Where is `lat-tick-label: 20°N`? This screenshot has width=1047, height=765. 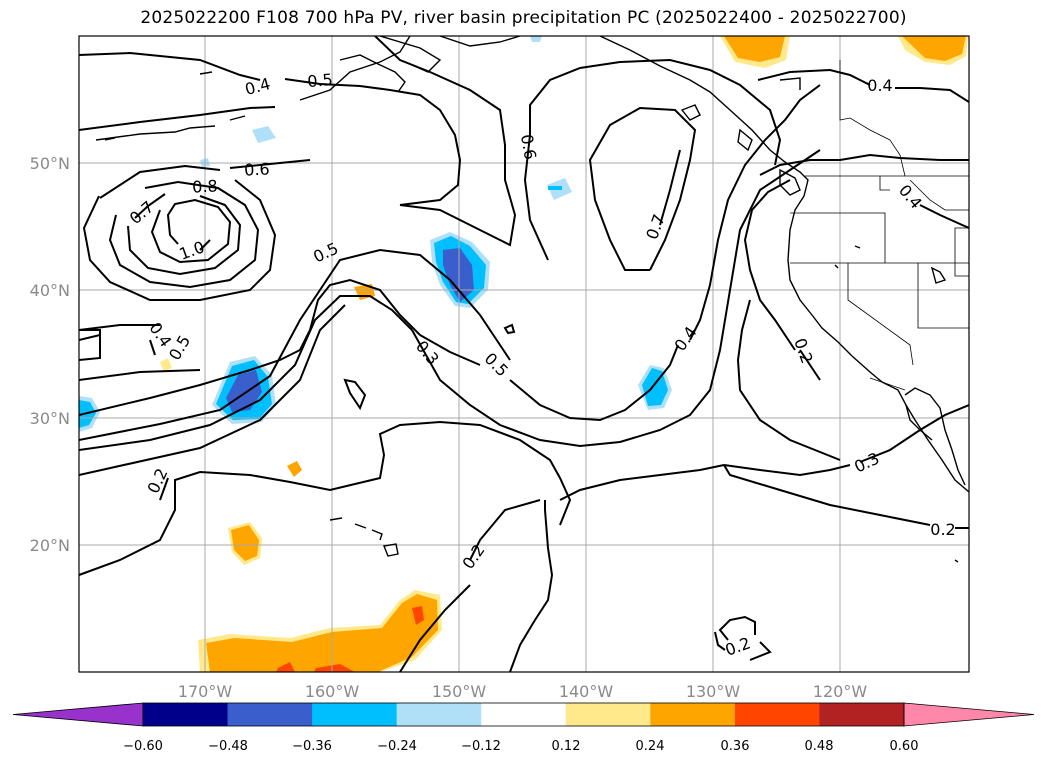 lat-tick-label: 20°N is located at coordinates (50, 545).